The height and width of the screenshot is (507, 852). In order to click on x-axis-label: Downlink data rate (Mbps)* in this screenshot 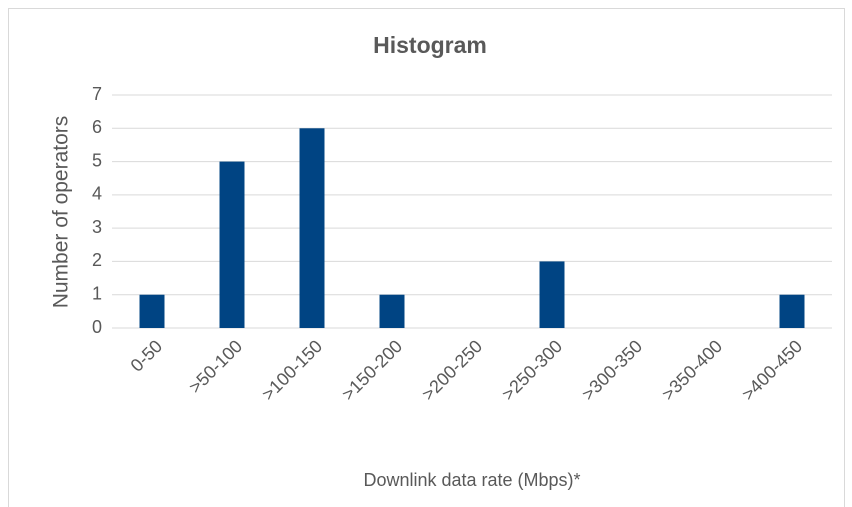, I will do `click(471, 480)`.